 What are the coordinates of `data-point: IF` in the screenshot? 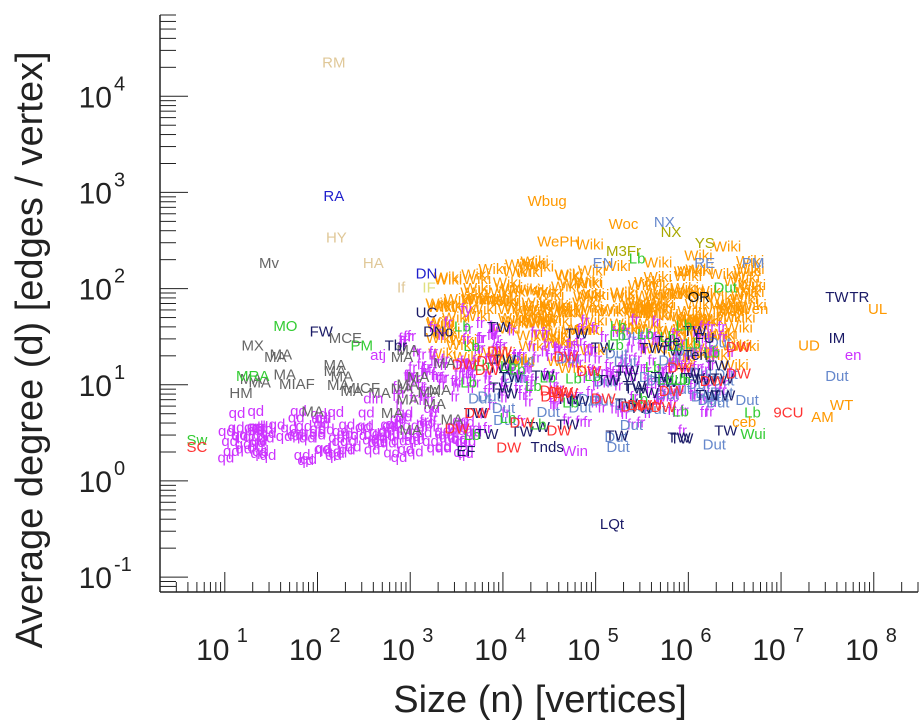 It's located at (428, 288).